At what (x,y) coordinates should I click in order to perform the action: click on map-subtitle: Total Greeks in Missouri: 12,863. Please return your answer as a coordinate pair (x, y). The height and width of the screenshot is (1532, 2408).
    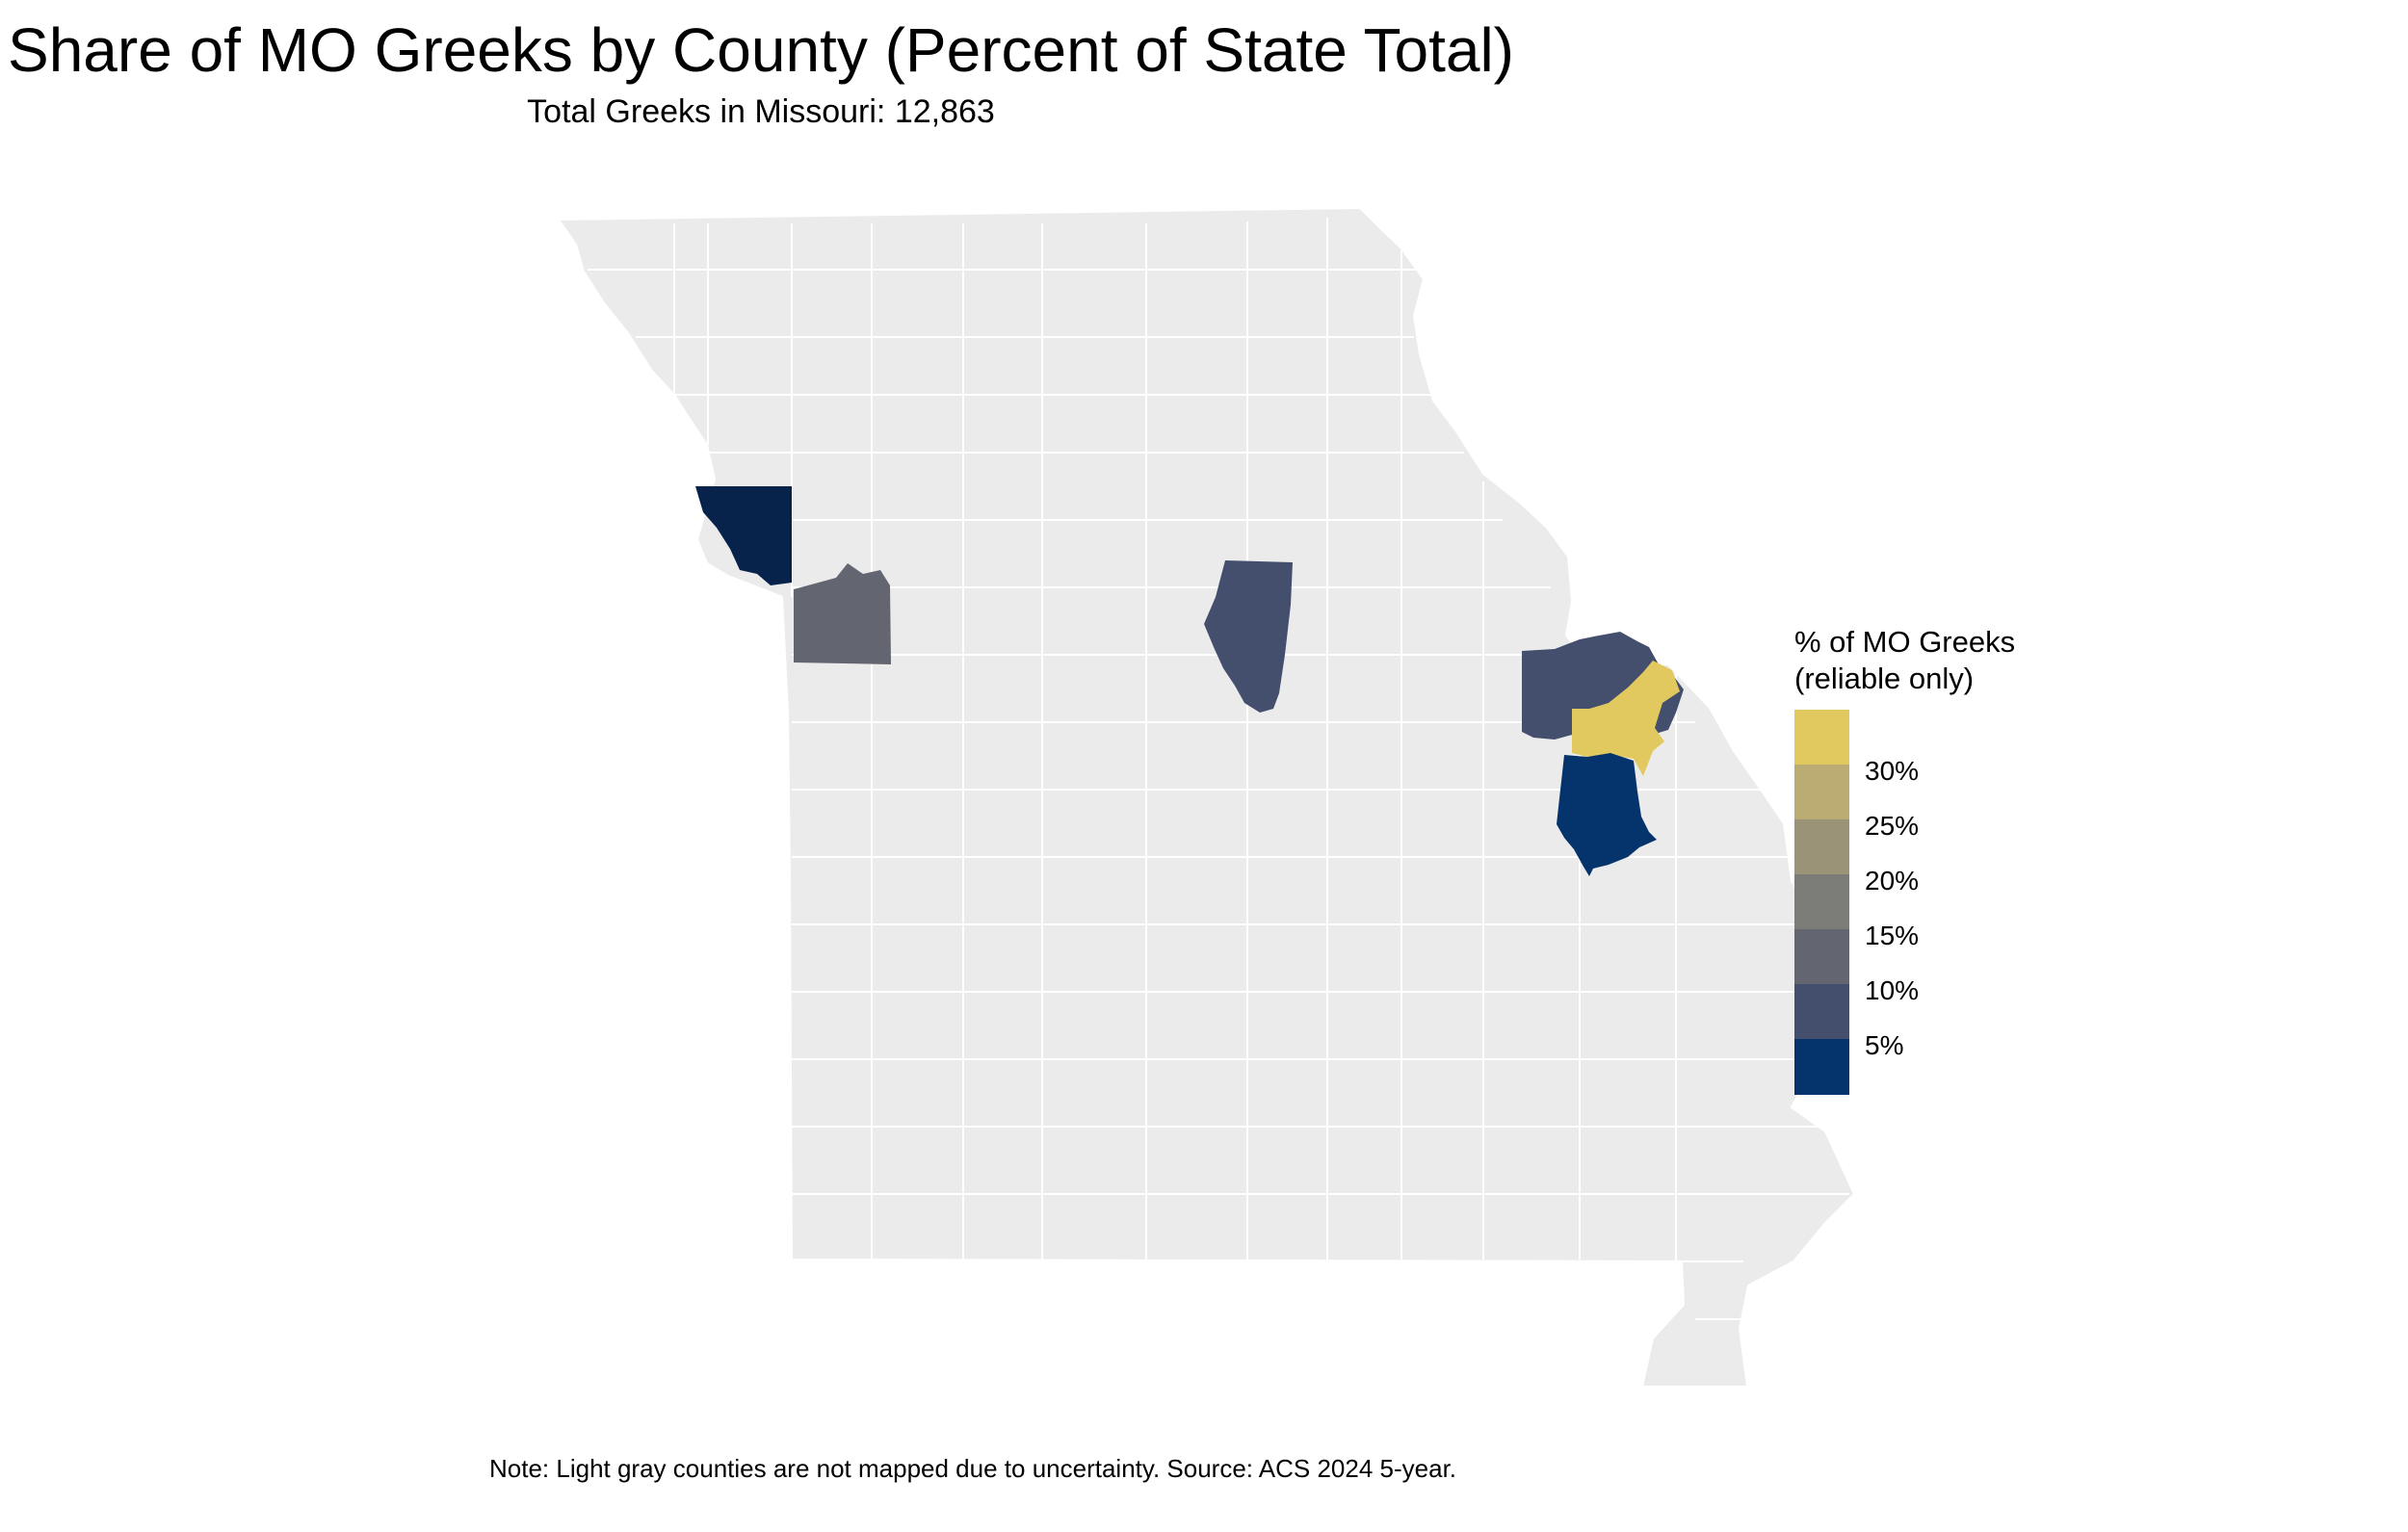
    Looking at the image, I should click on (761, 111).